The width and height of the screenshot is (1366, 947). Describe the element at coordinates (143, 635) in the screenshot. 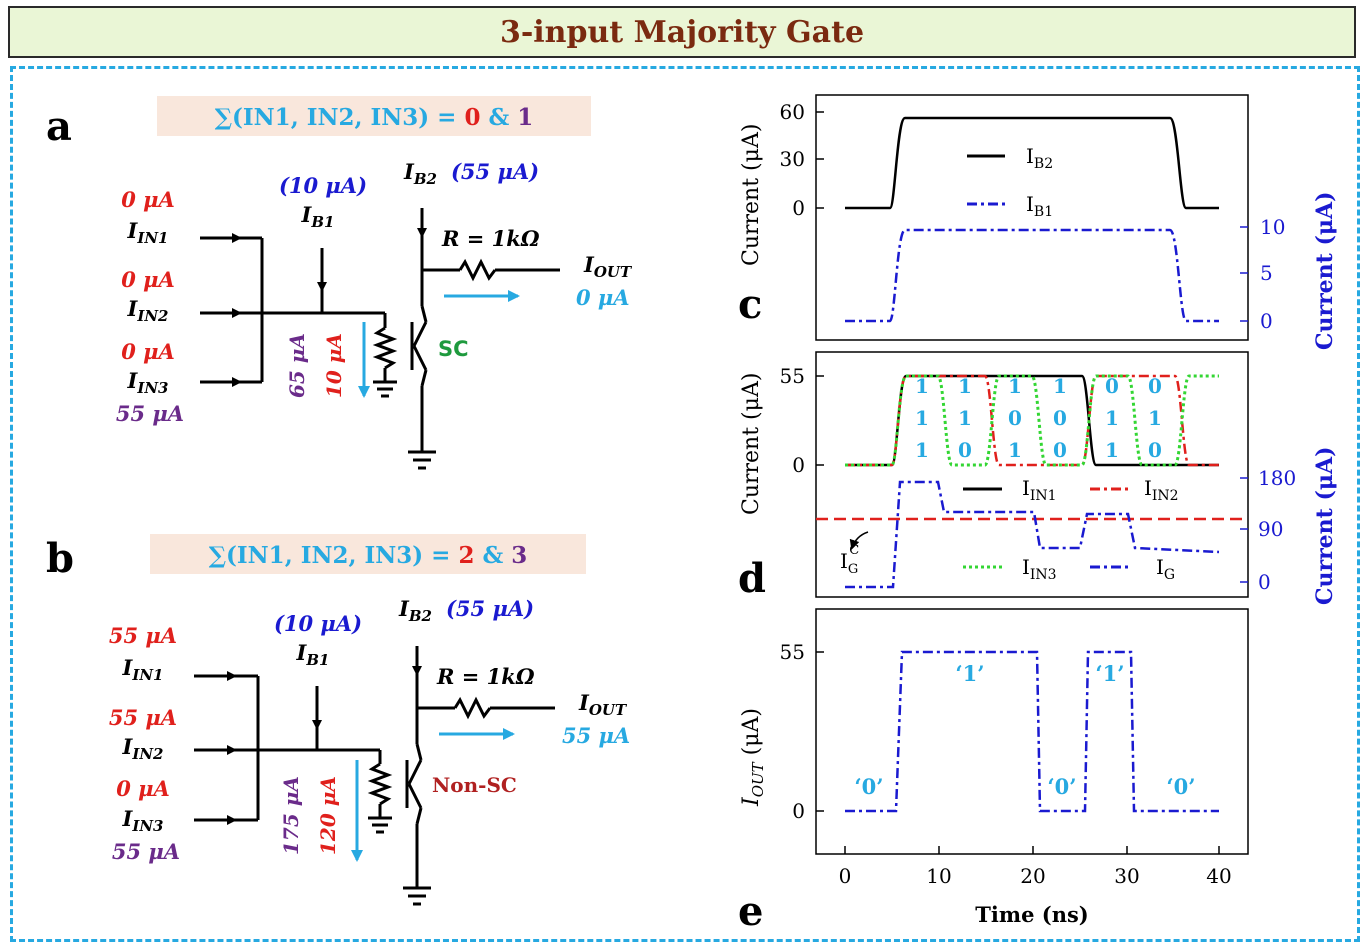

I see `in1-value: 55 μA` at that location.